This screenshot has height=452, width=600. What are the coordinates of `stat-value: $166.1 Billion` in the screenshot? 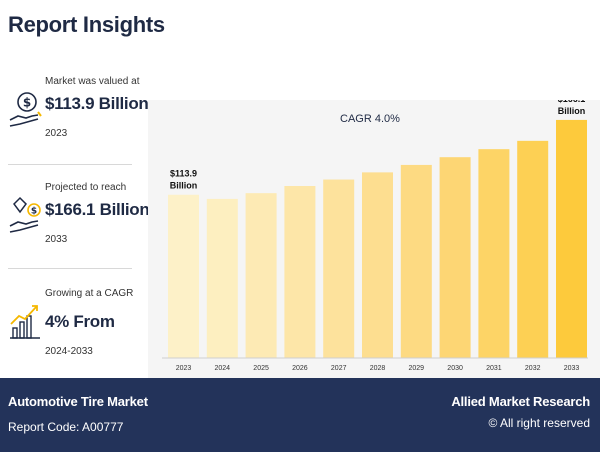 It's located at (97, 209).